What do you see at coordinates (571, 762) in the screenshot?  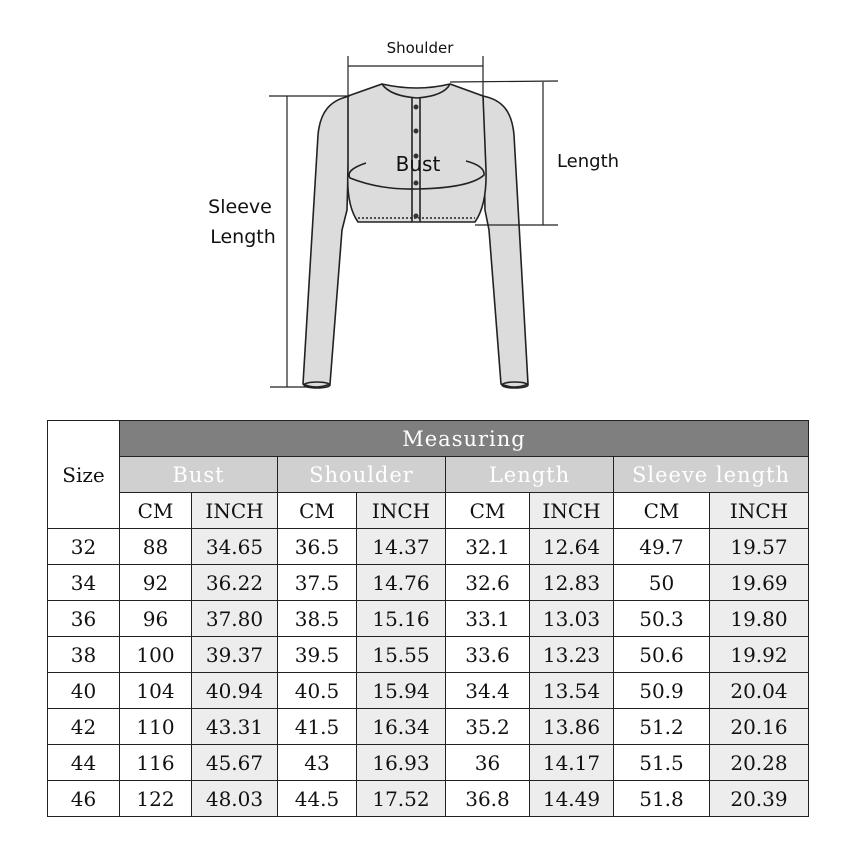 I see `measurement-cell: 14.17` at bounding box center [571, 762].